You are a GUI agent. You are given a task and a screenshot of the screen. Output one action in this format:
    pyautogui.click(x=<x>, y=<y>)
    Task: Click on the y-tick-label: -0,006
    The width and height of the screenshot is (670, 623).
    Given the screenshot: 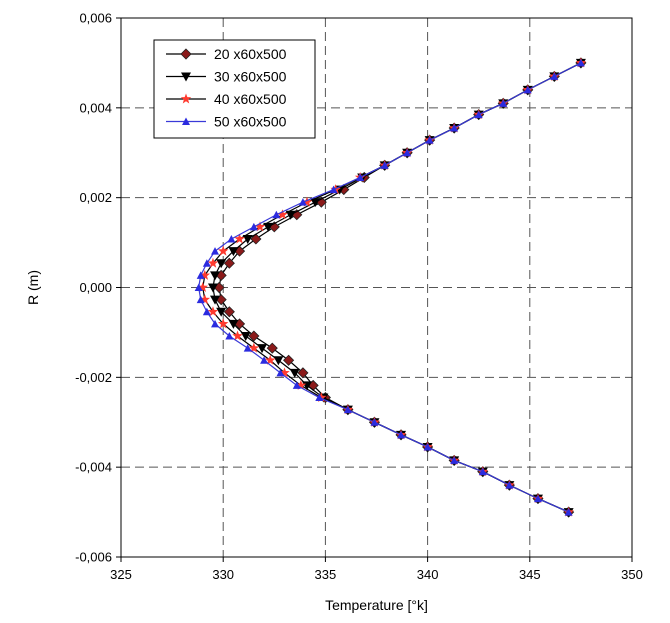 What is the action you would take?
    pyautogui.click(x=93, y=557)
    